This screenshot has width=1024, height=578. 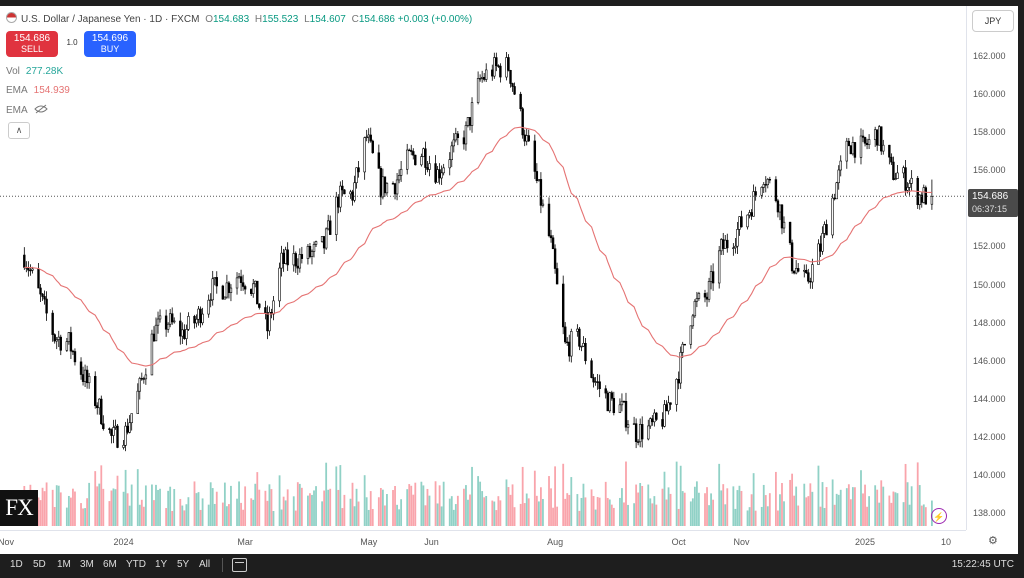 I want to click on range-1d: 1D, so click(x=16, y=564).